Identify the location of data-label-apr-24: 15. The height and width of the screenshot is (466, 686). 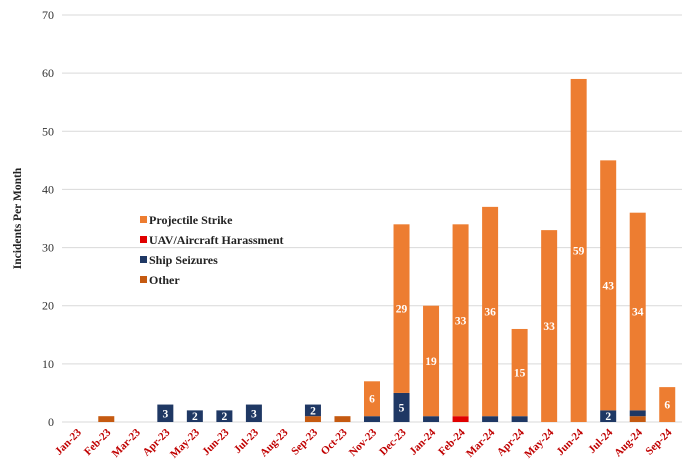
(520, 374).